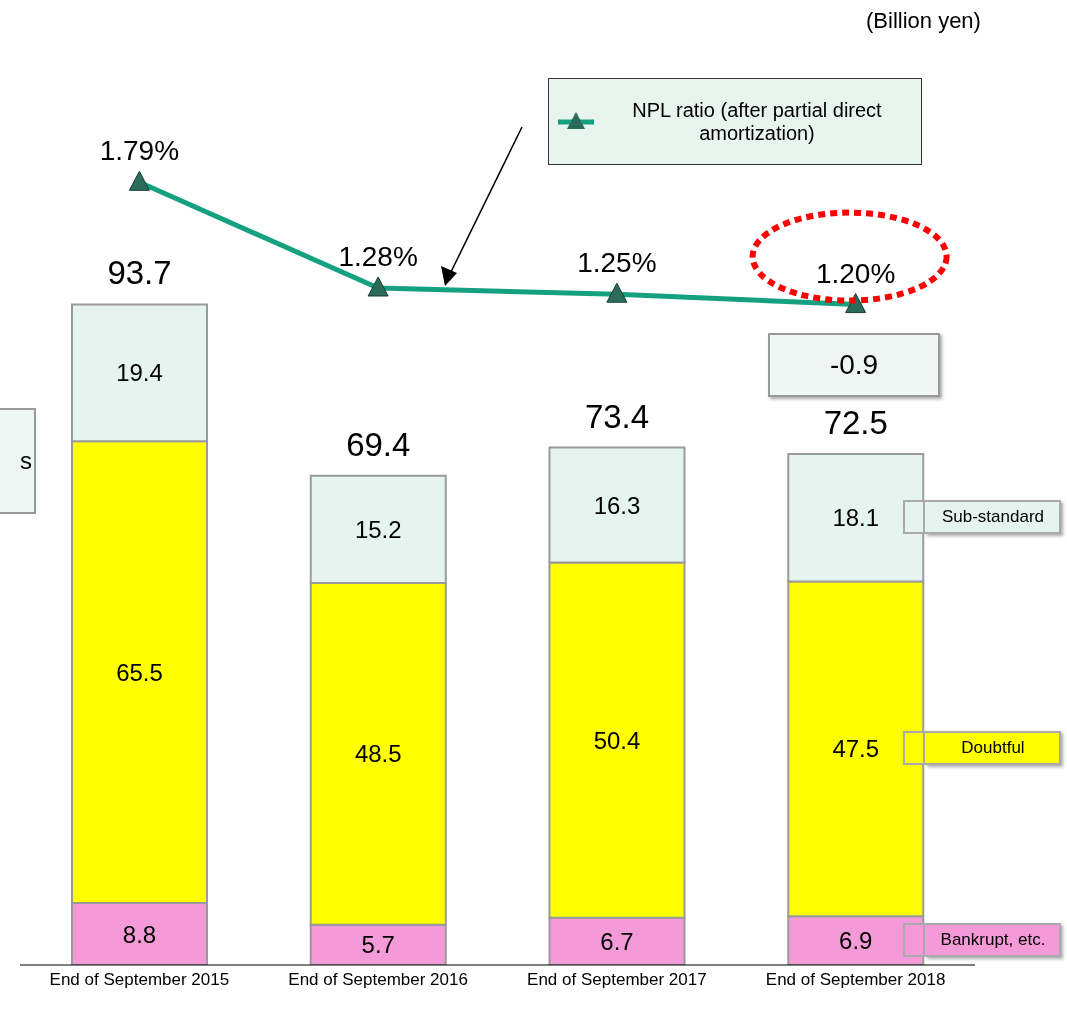  What do you see at coordinates (617, 505) in the screenshot?
I see `data-label: 16.3` at bounding box center [617, 505].